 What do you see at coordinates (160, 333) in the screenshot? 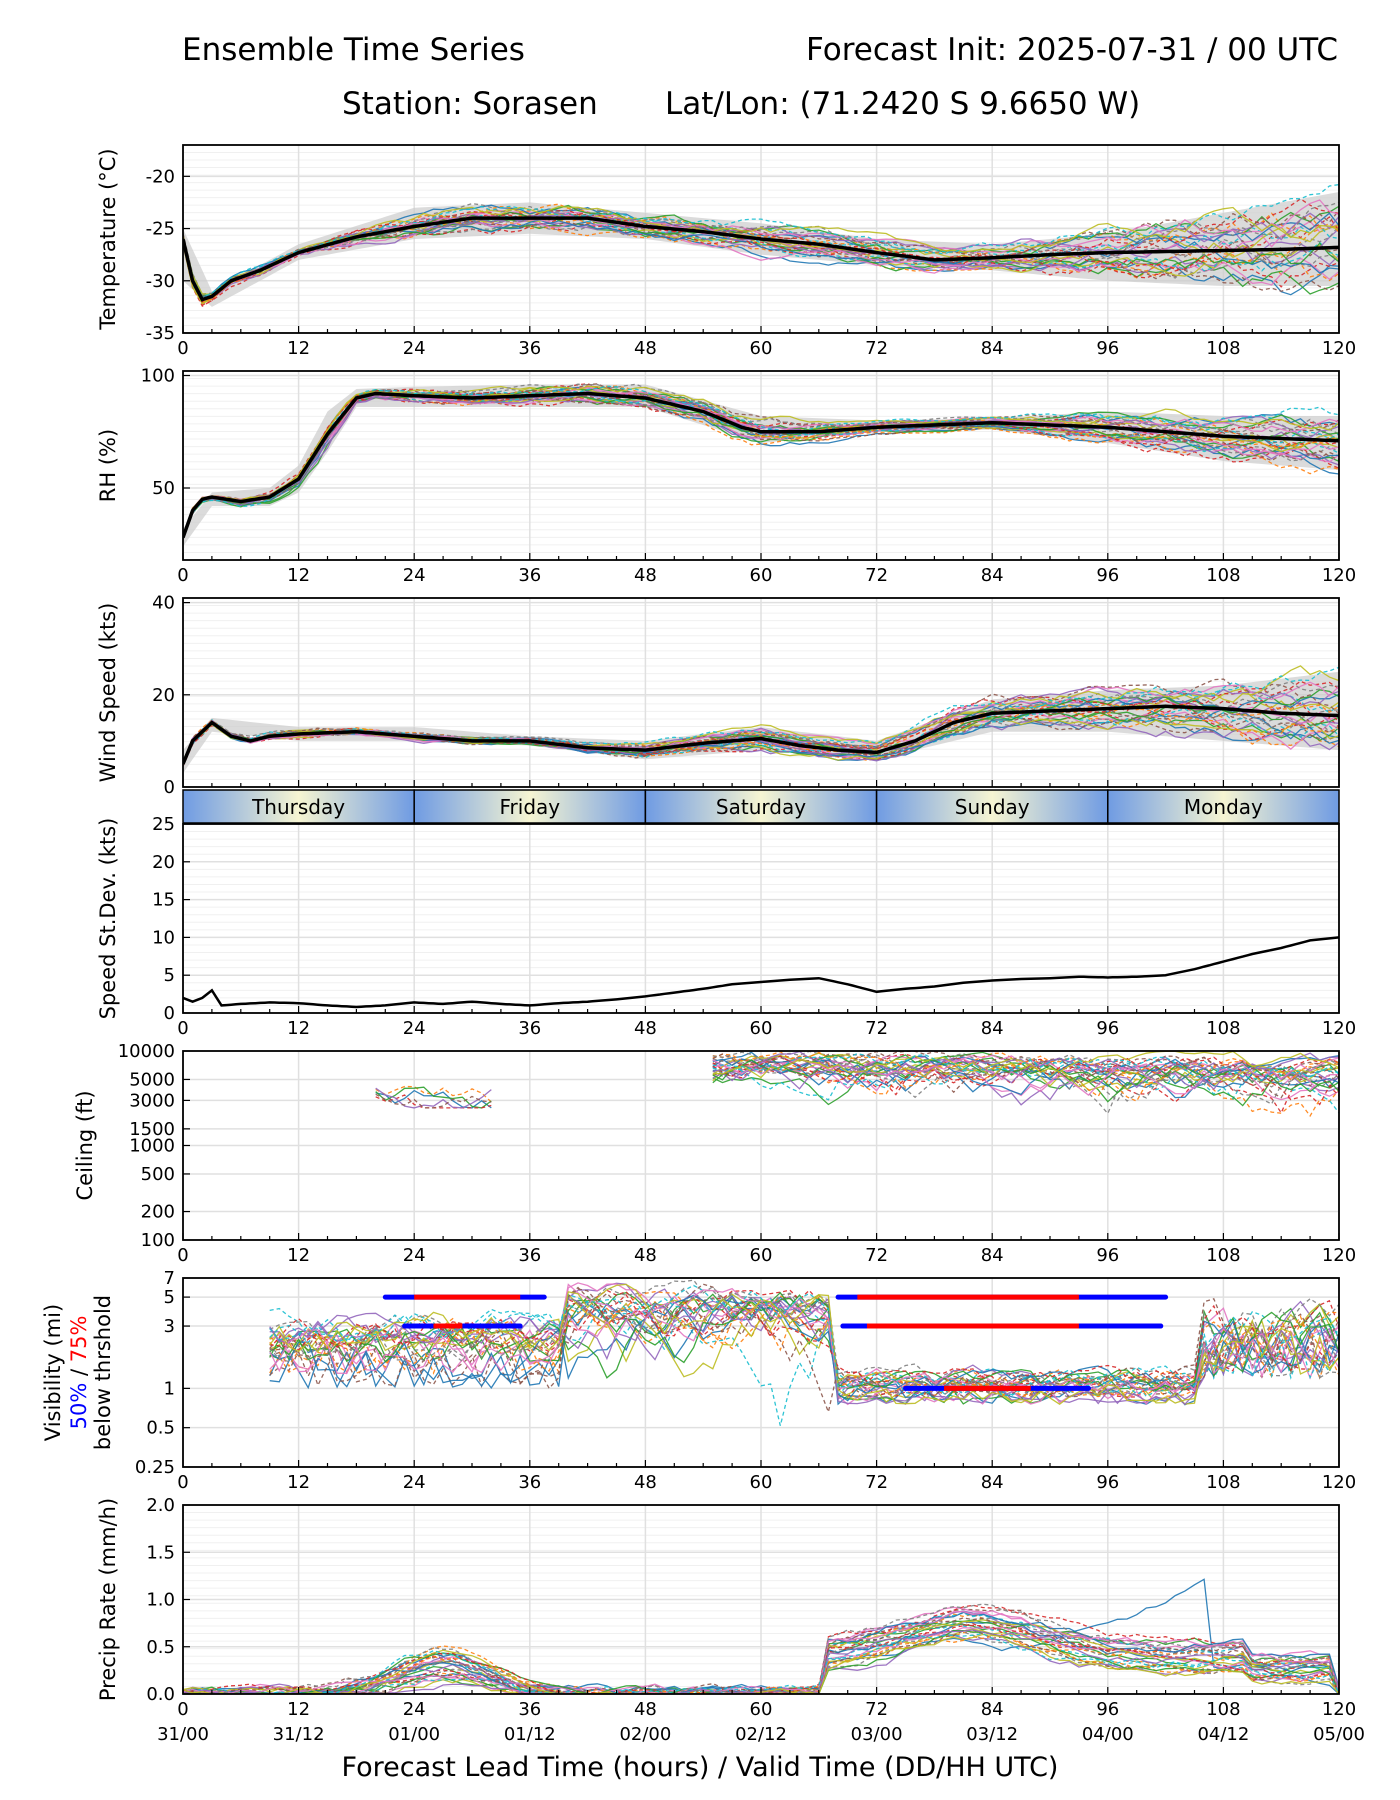
I see `y-tick-label: -35` at bounding box center [160, 333].